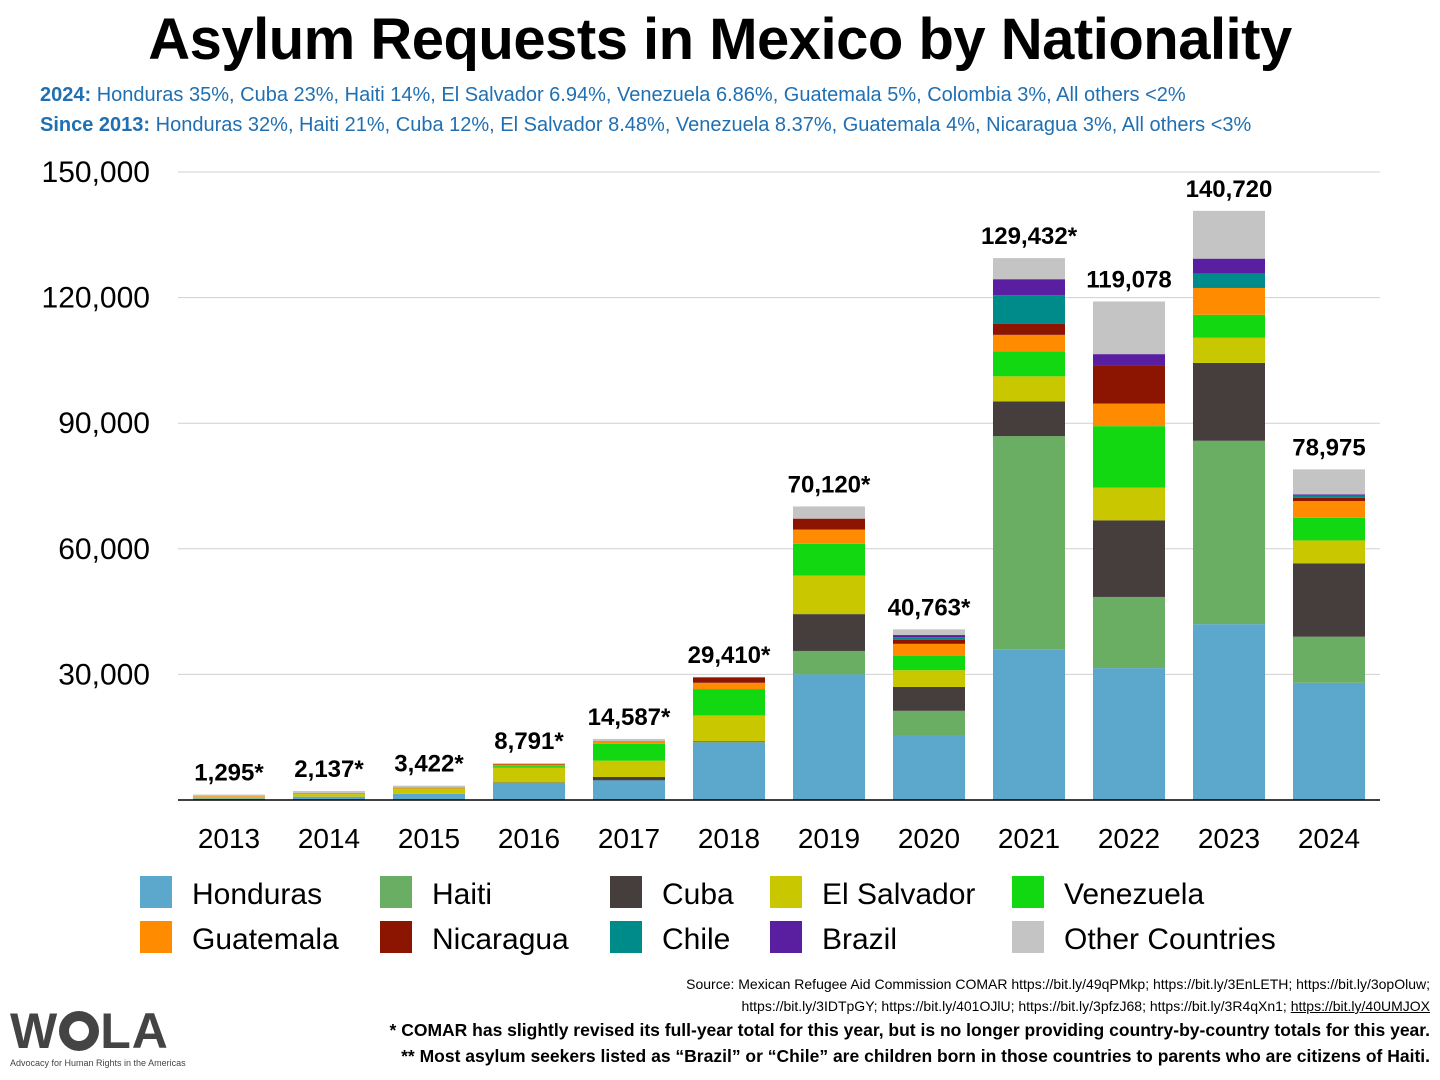 The image size is (1440, 1080). I want to click on x-tick-label: 2021, so click(1029, 838).